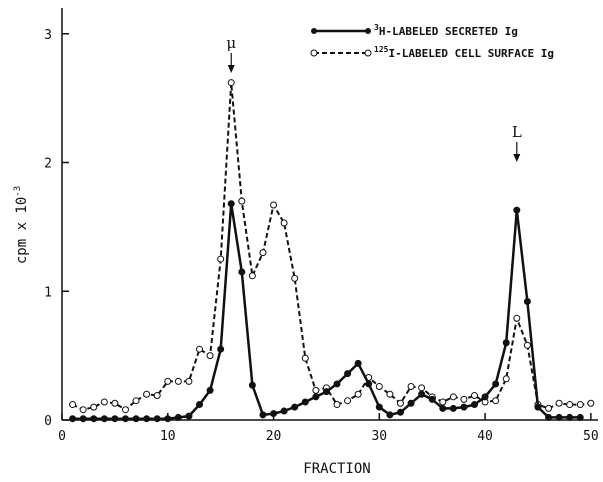  I want to click on legend-label-secreted: 3H-LABELED SECRETED Ig, so click(446, 30).